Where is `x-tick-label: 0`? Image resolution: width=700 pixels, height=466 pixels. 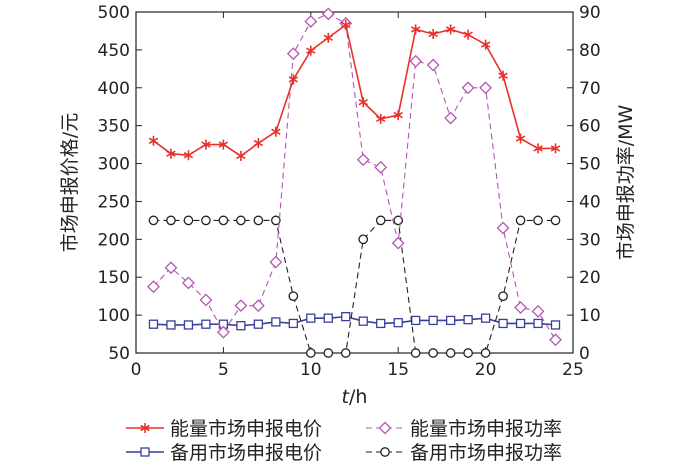
x-tick-label: 0 is located at coordinates (136, 370).